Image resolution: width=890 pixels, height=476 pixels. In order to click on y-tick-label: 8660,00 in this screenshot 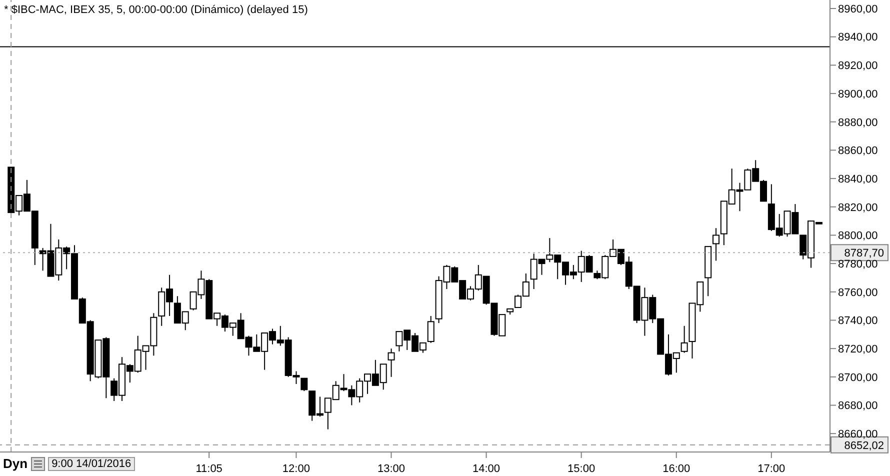, I will do `click(858, 434)`.